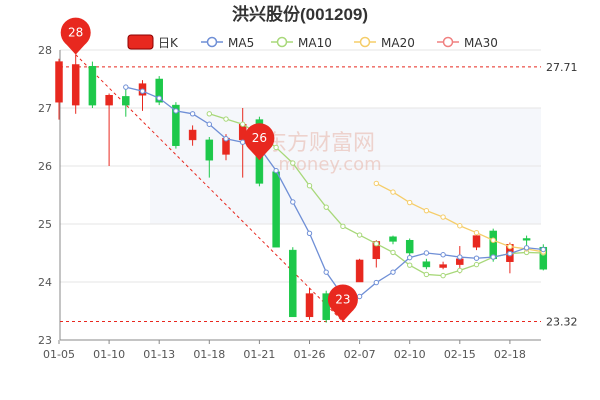  Describe the element at coordinates (562, 321) in the screenshot. I see `reference-value: 23.32` at that location.